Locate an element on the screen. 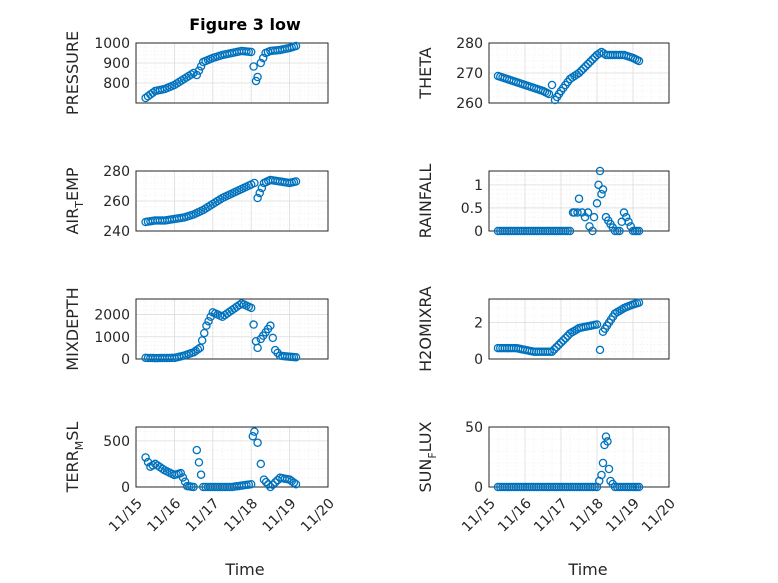 Image resolution: width=778 pixels, height=583 pixels. y-axis-label: AIRTEMP is located at coordinates (74, 200).